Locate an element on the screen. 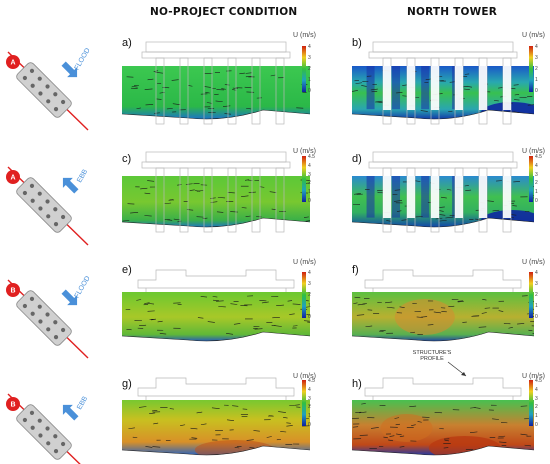  schematic-row-2: A EBB is located at coordinates (47, 206).